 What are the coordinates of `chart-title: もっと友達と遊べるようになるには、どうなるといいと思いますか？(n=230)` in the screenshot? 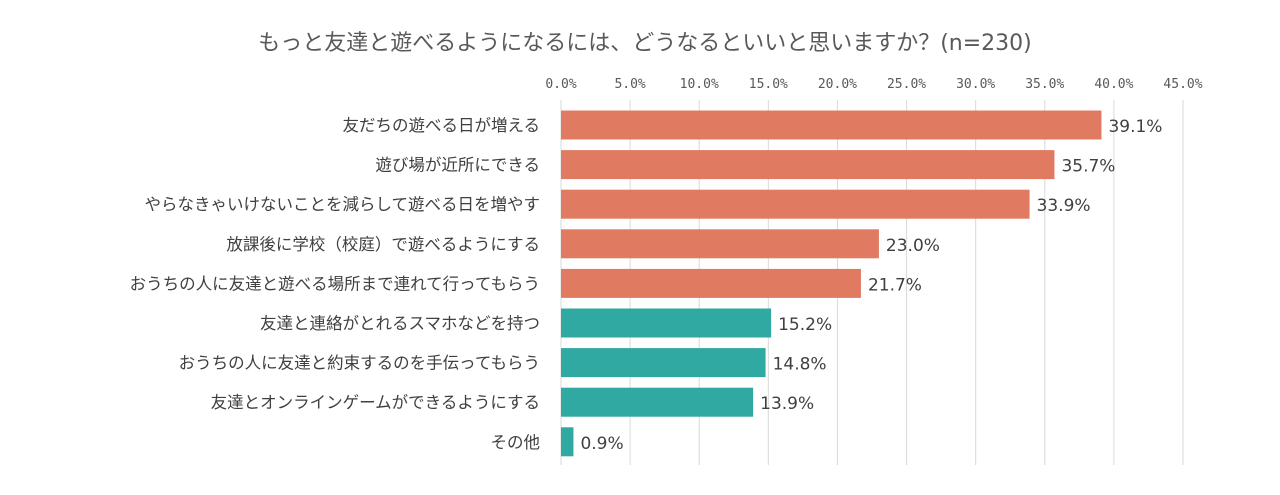 It's located at (645, 43).